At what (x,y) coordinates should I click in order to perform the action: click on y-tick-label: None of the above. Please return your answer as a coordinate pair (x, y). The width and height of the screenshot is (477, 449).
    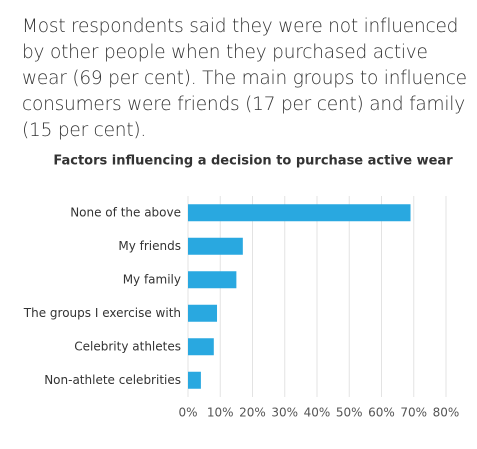
    Looking at the image, I should click on (125, 212).